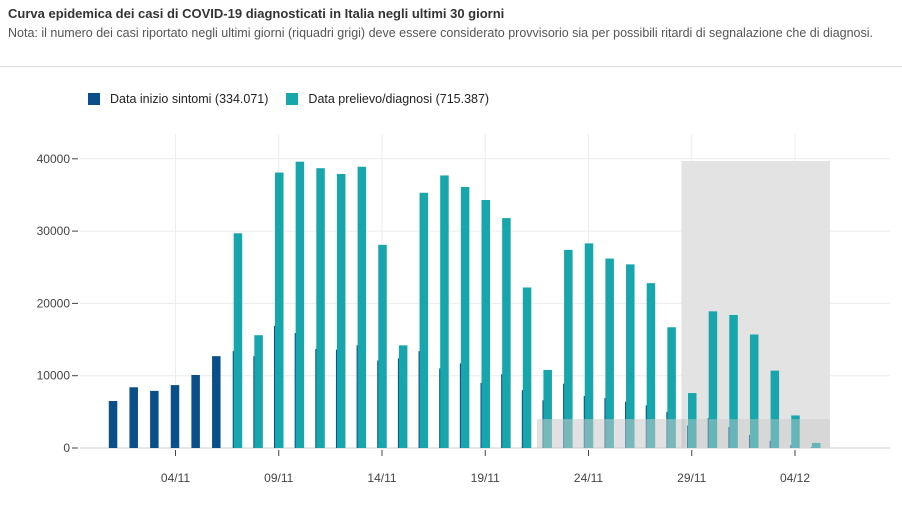  I want to click on x-tick-label: 09/11, so click(278, 478).